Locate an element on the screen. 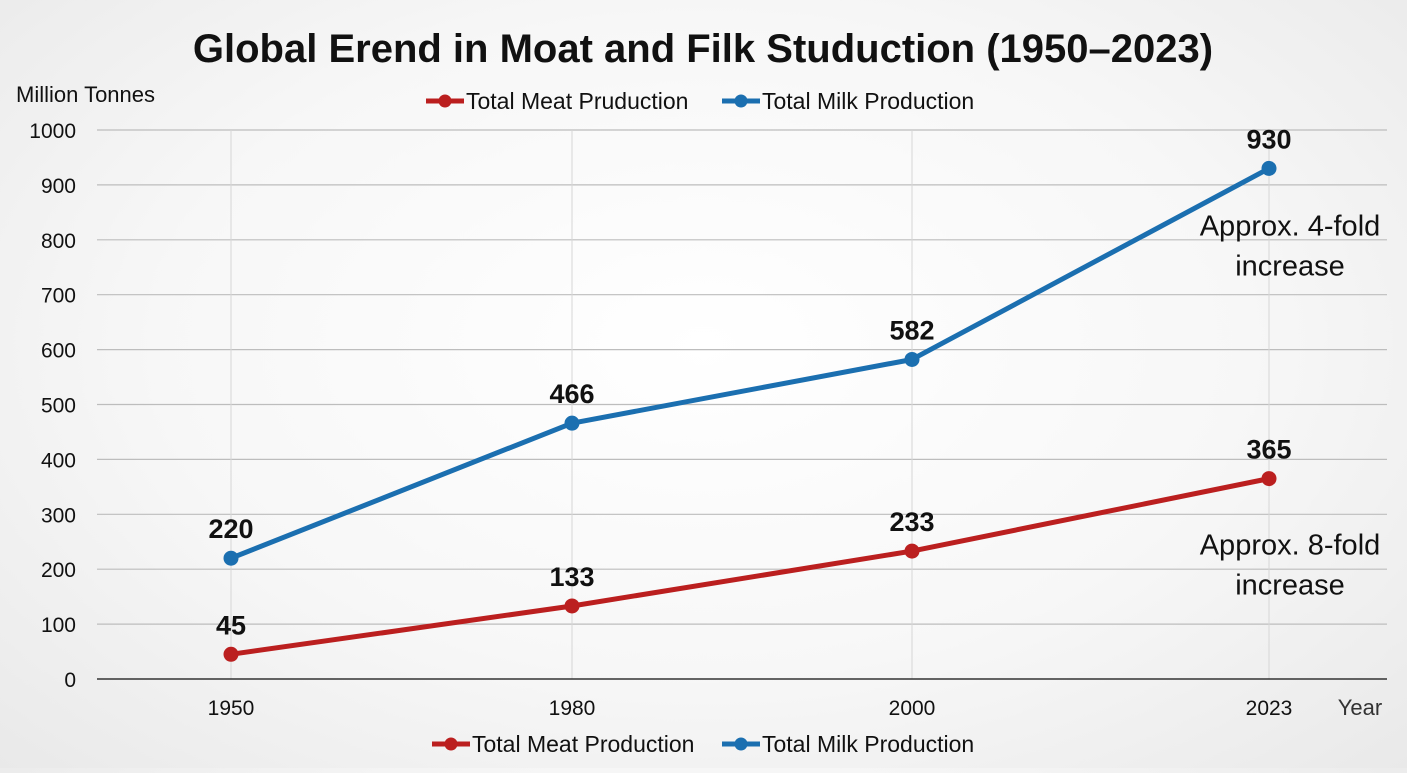 This screenshot has width=1407, height=773. y-tick-label: 800 is located at coordinates (58, 241).